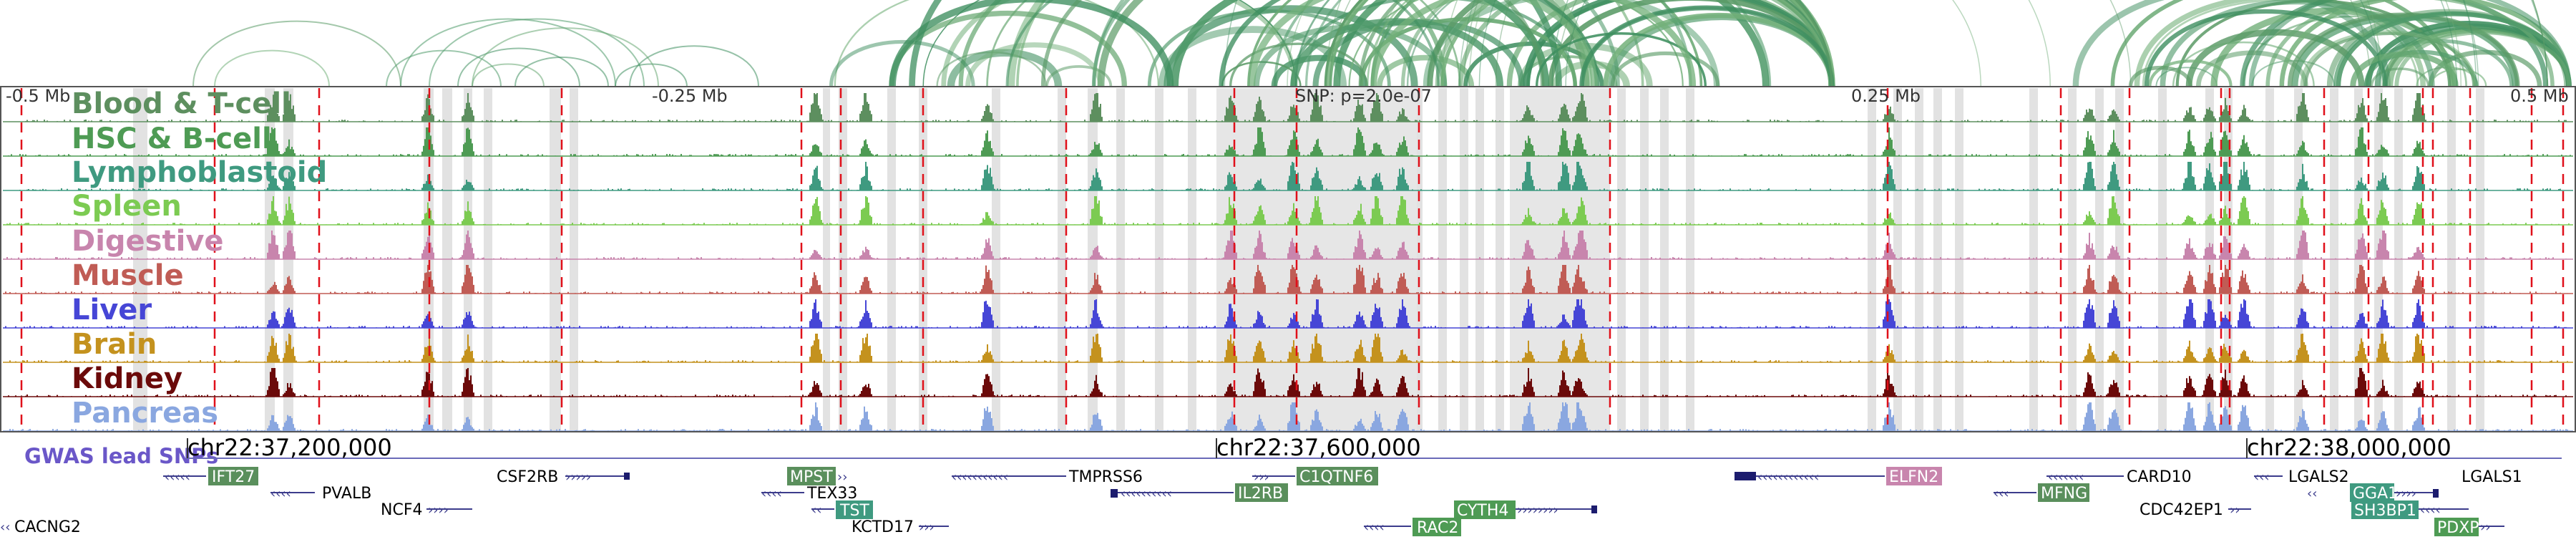 The image size is (2576, 537). I want to click on gene-label-lgals1: LGALS1, so click(2492, 477).